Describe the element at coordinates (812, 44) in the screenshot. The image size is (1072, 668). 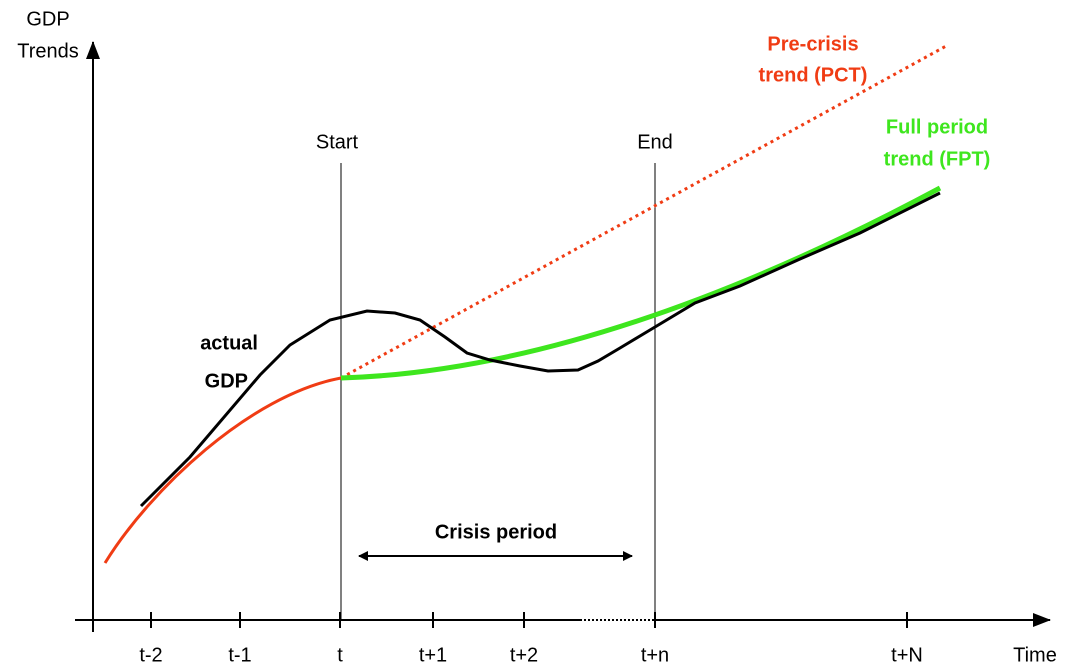
I see `pct-label: Pre-crisis` at that location.